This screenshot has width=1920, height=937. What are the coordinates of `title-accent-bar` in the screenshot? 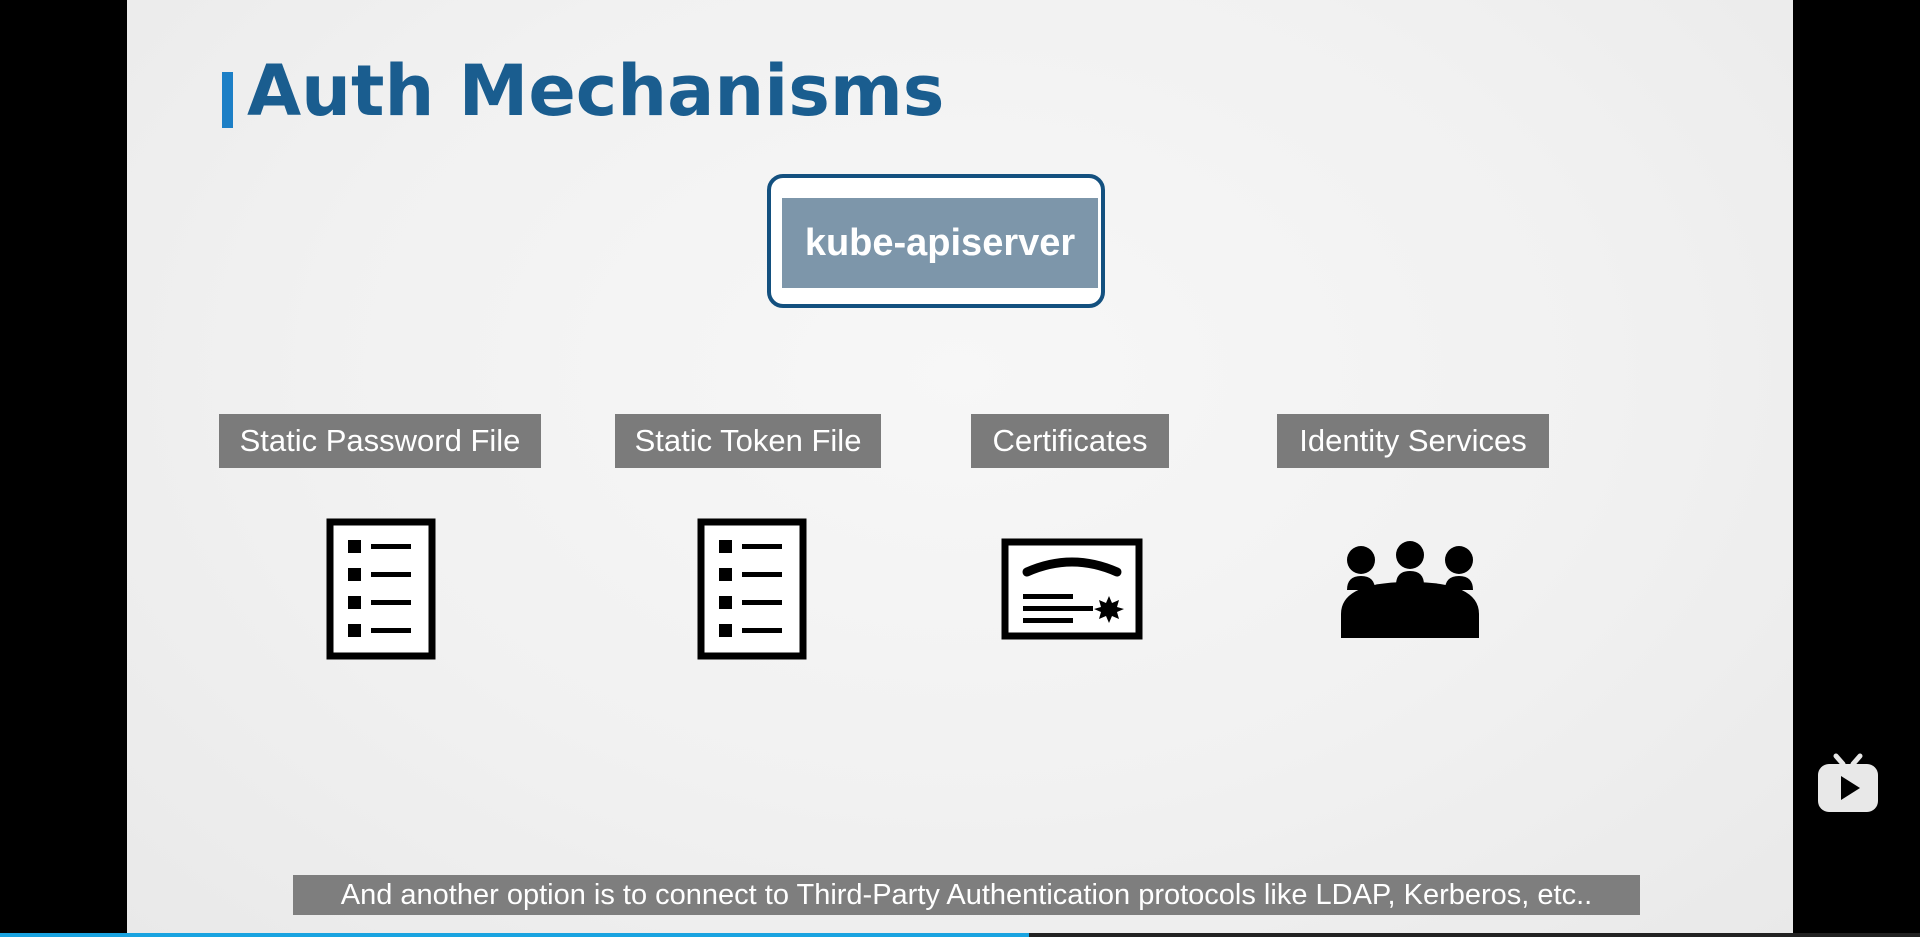 It's located at (227, 100).